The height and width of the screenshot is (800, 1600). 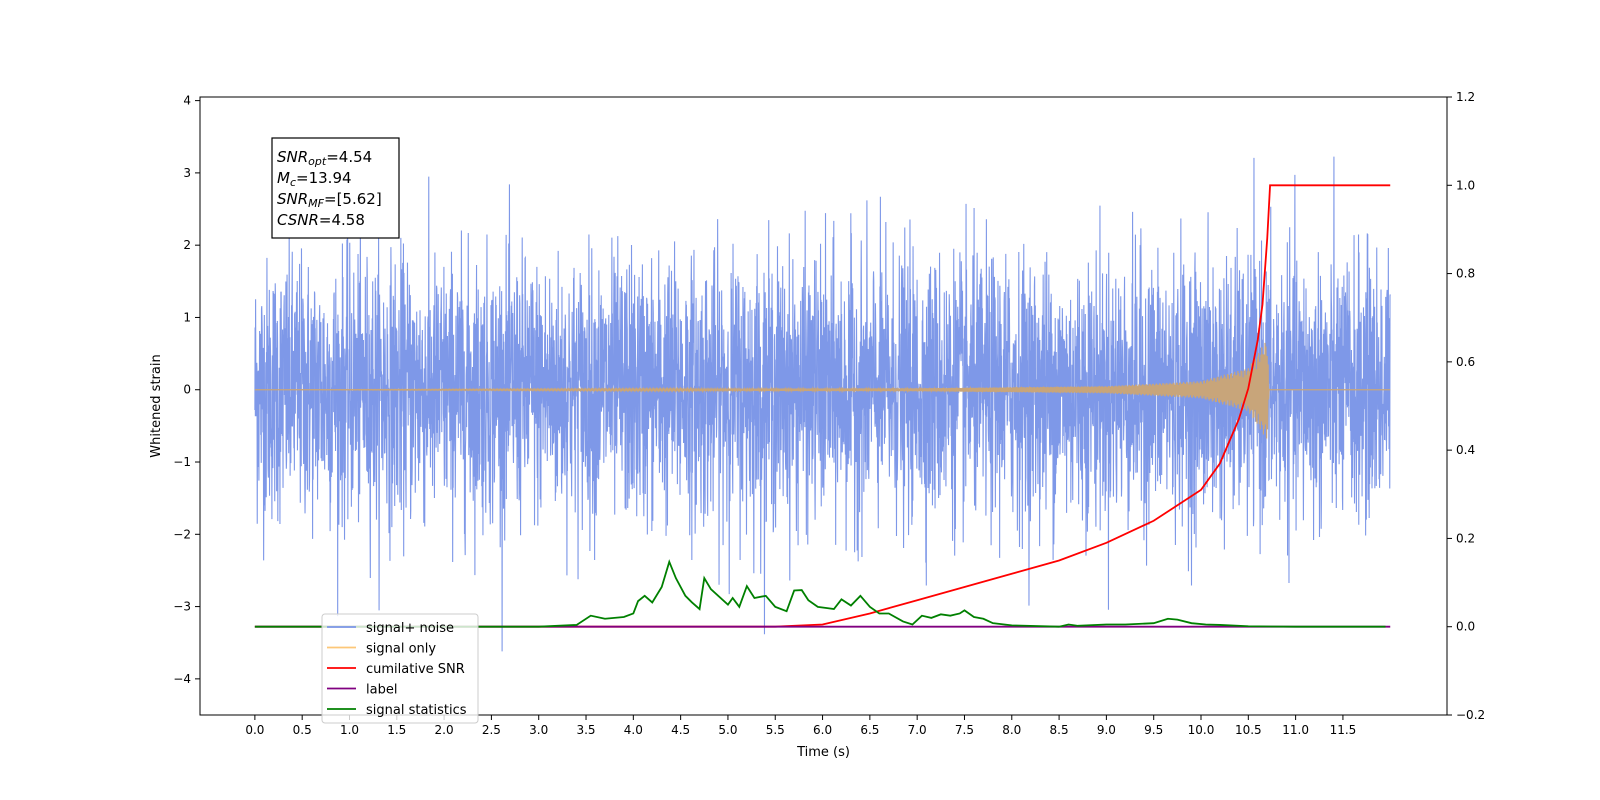 What do you see at coordinates (187, 101) in the screenshot?
I see `y-tick-label: 4` at bounding box center [187, 101].